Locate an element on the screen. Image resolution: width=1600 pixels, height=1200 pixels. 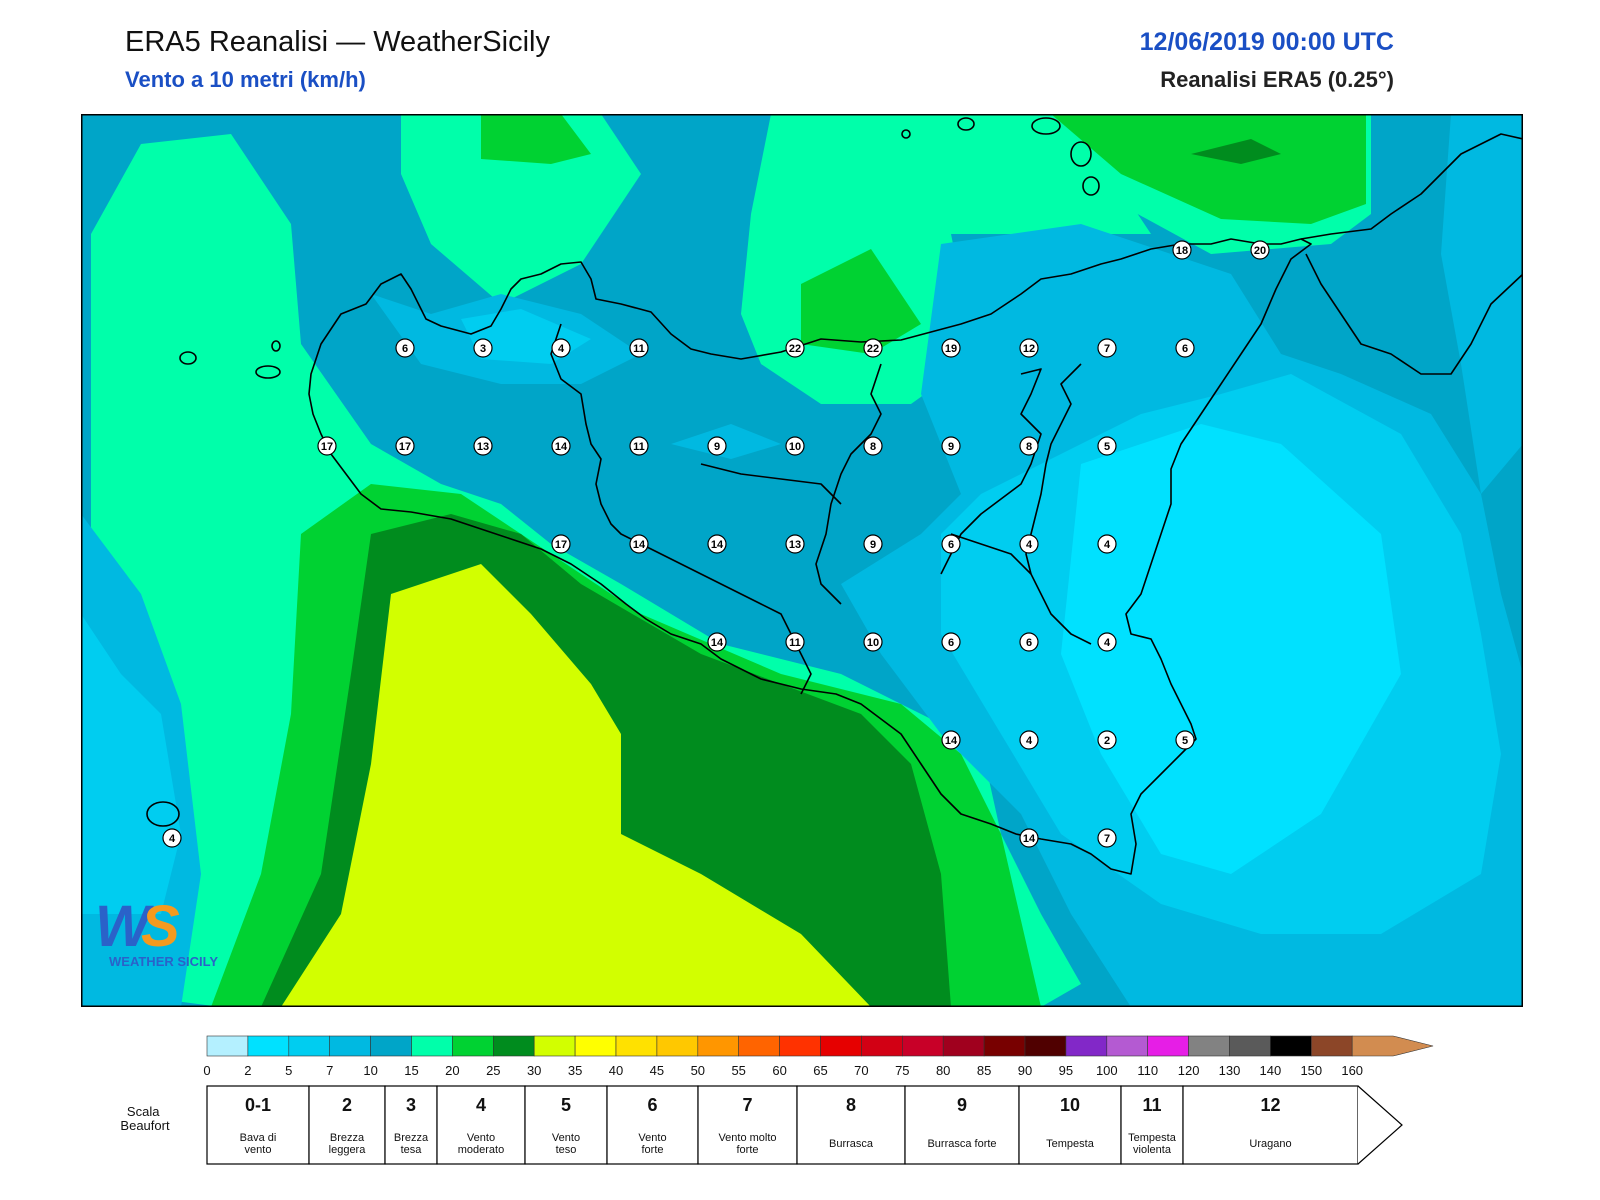
wind-station: 17 is located at coordinates (405, 446).